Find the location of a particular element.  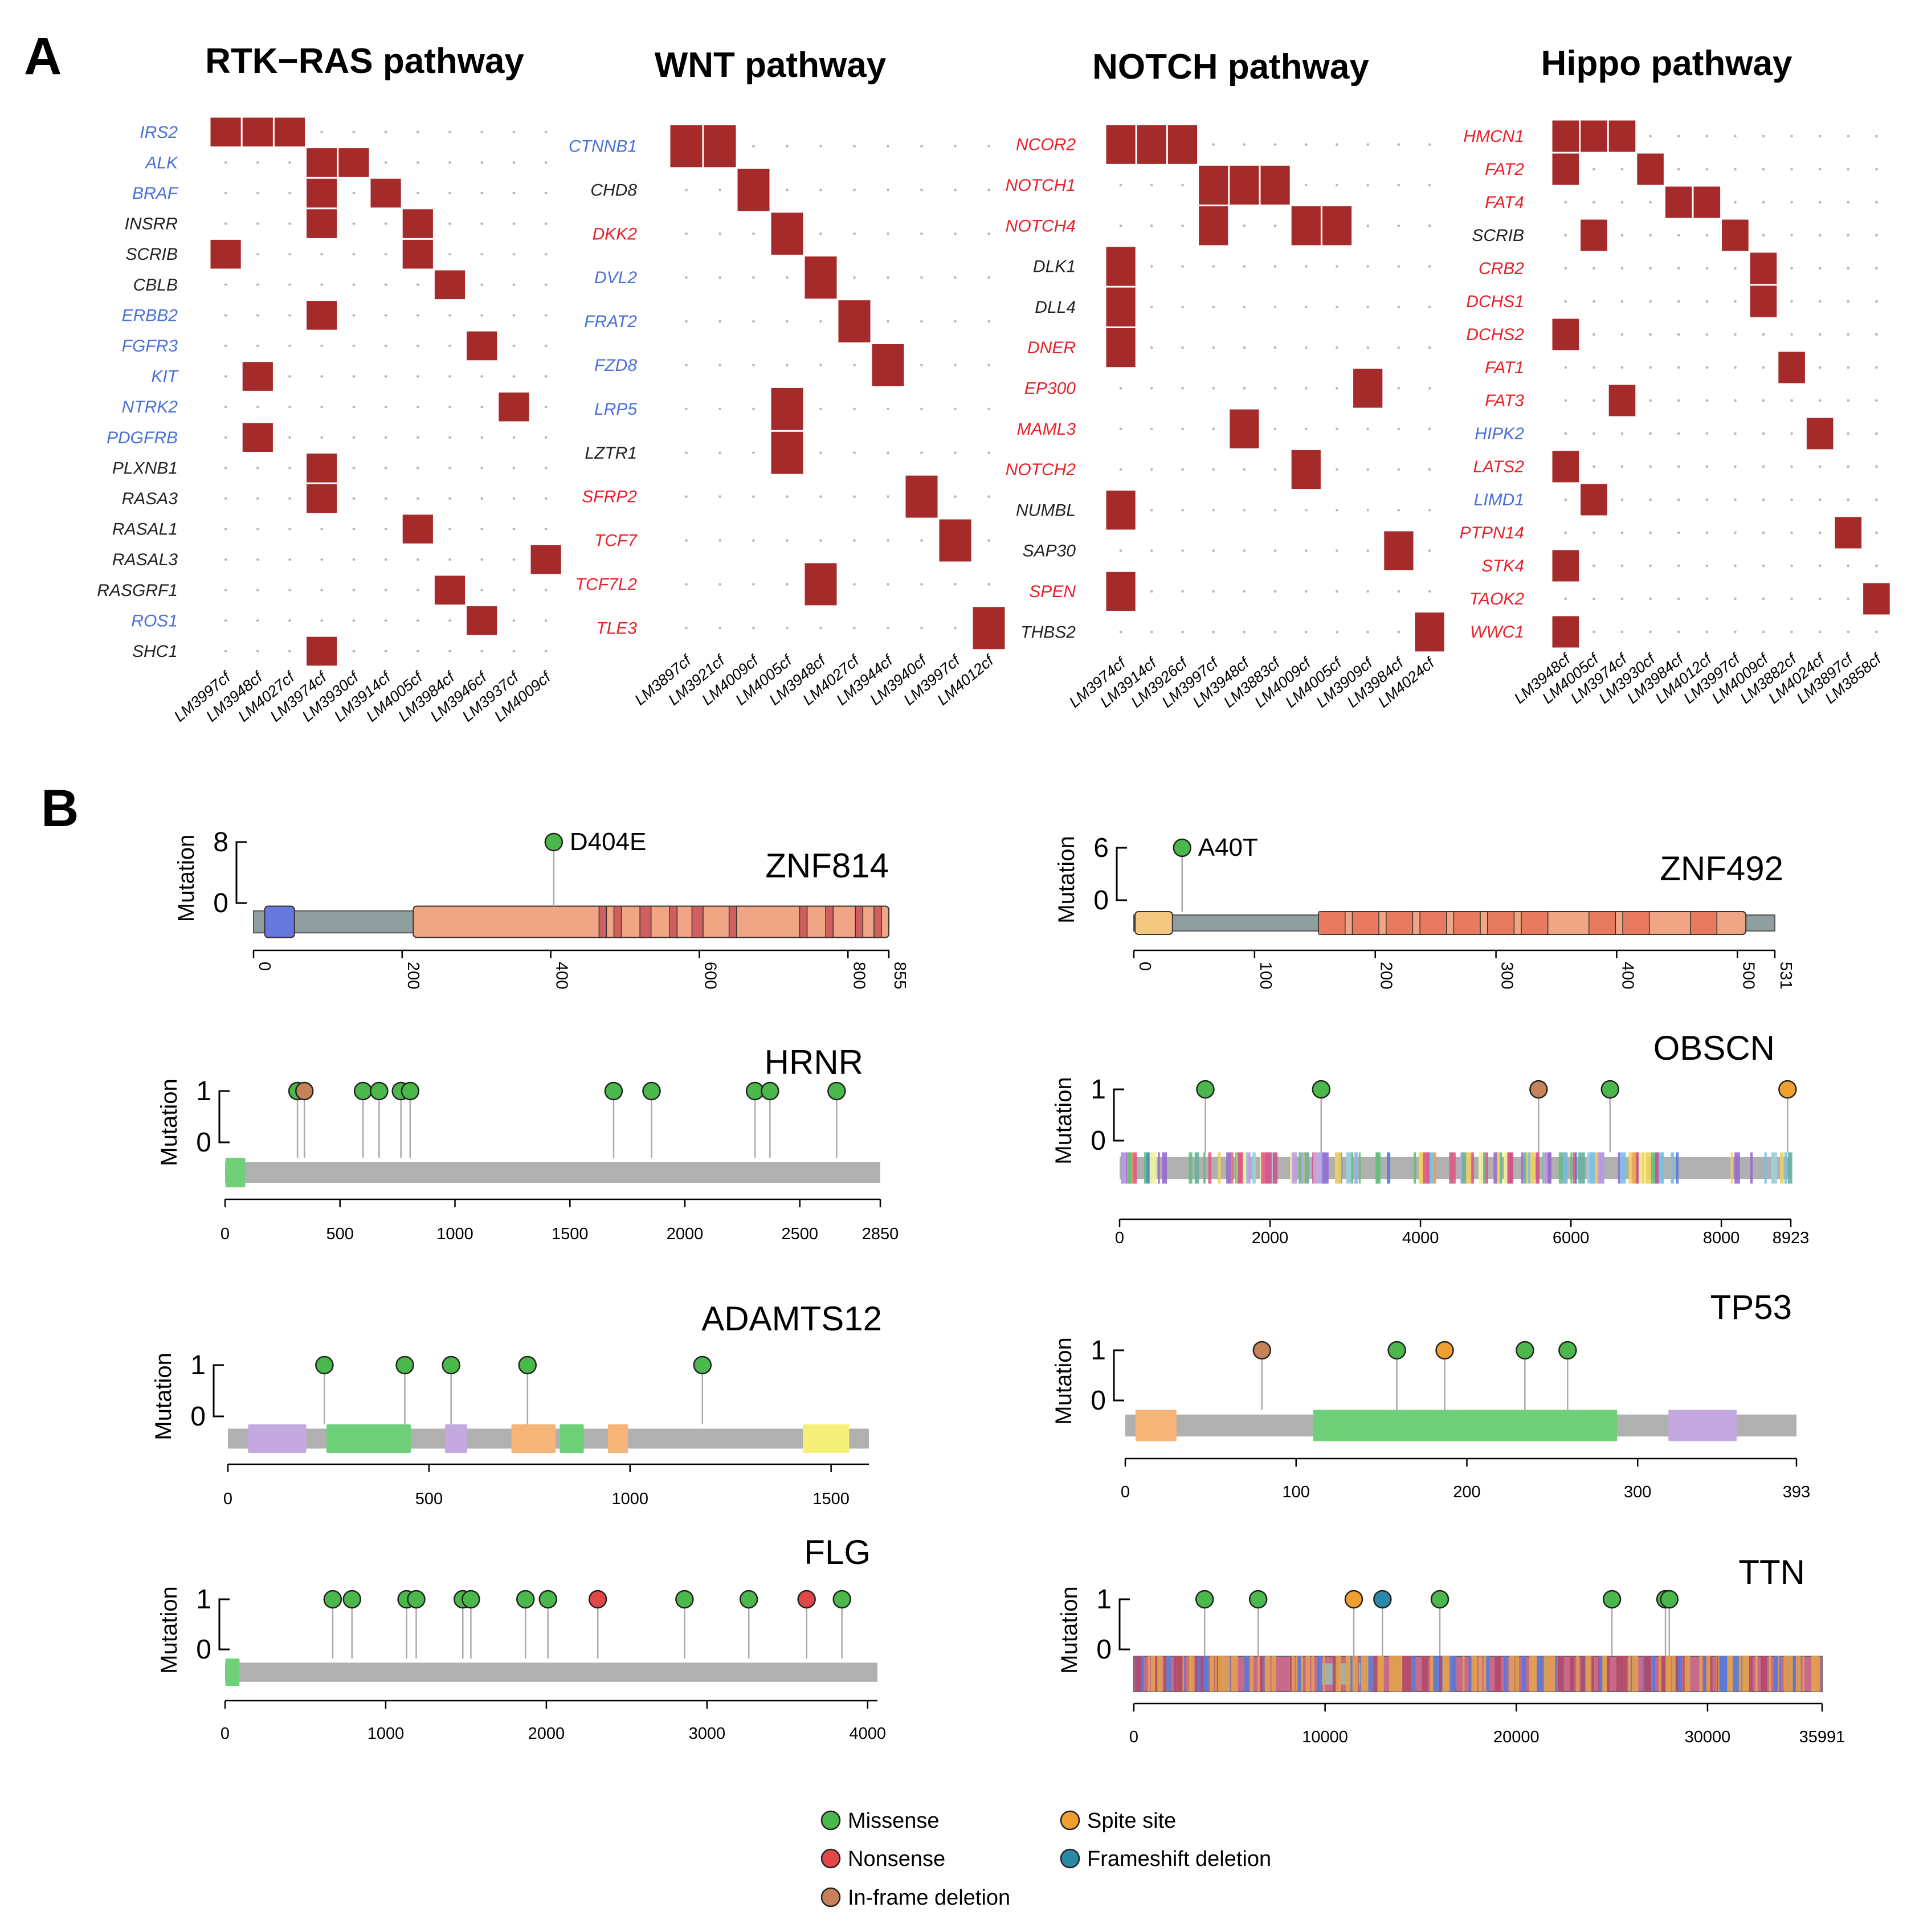

gene-label: LRP5 is located at coordinates (615, 409).